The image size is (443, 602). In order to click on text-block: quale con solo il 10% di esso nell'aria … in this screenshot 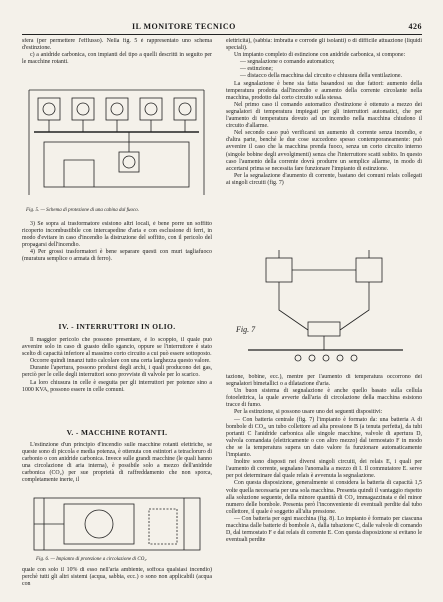, I will do `click(117, 583)`.